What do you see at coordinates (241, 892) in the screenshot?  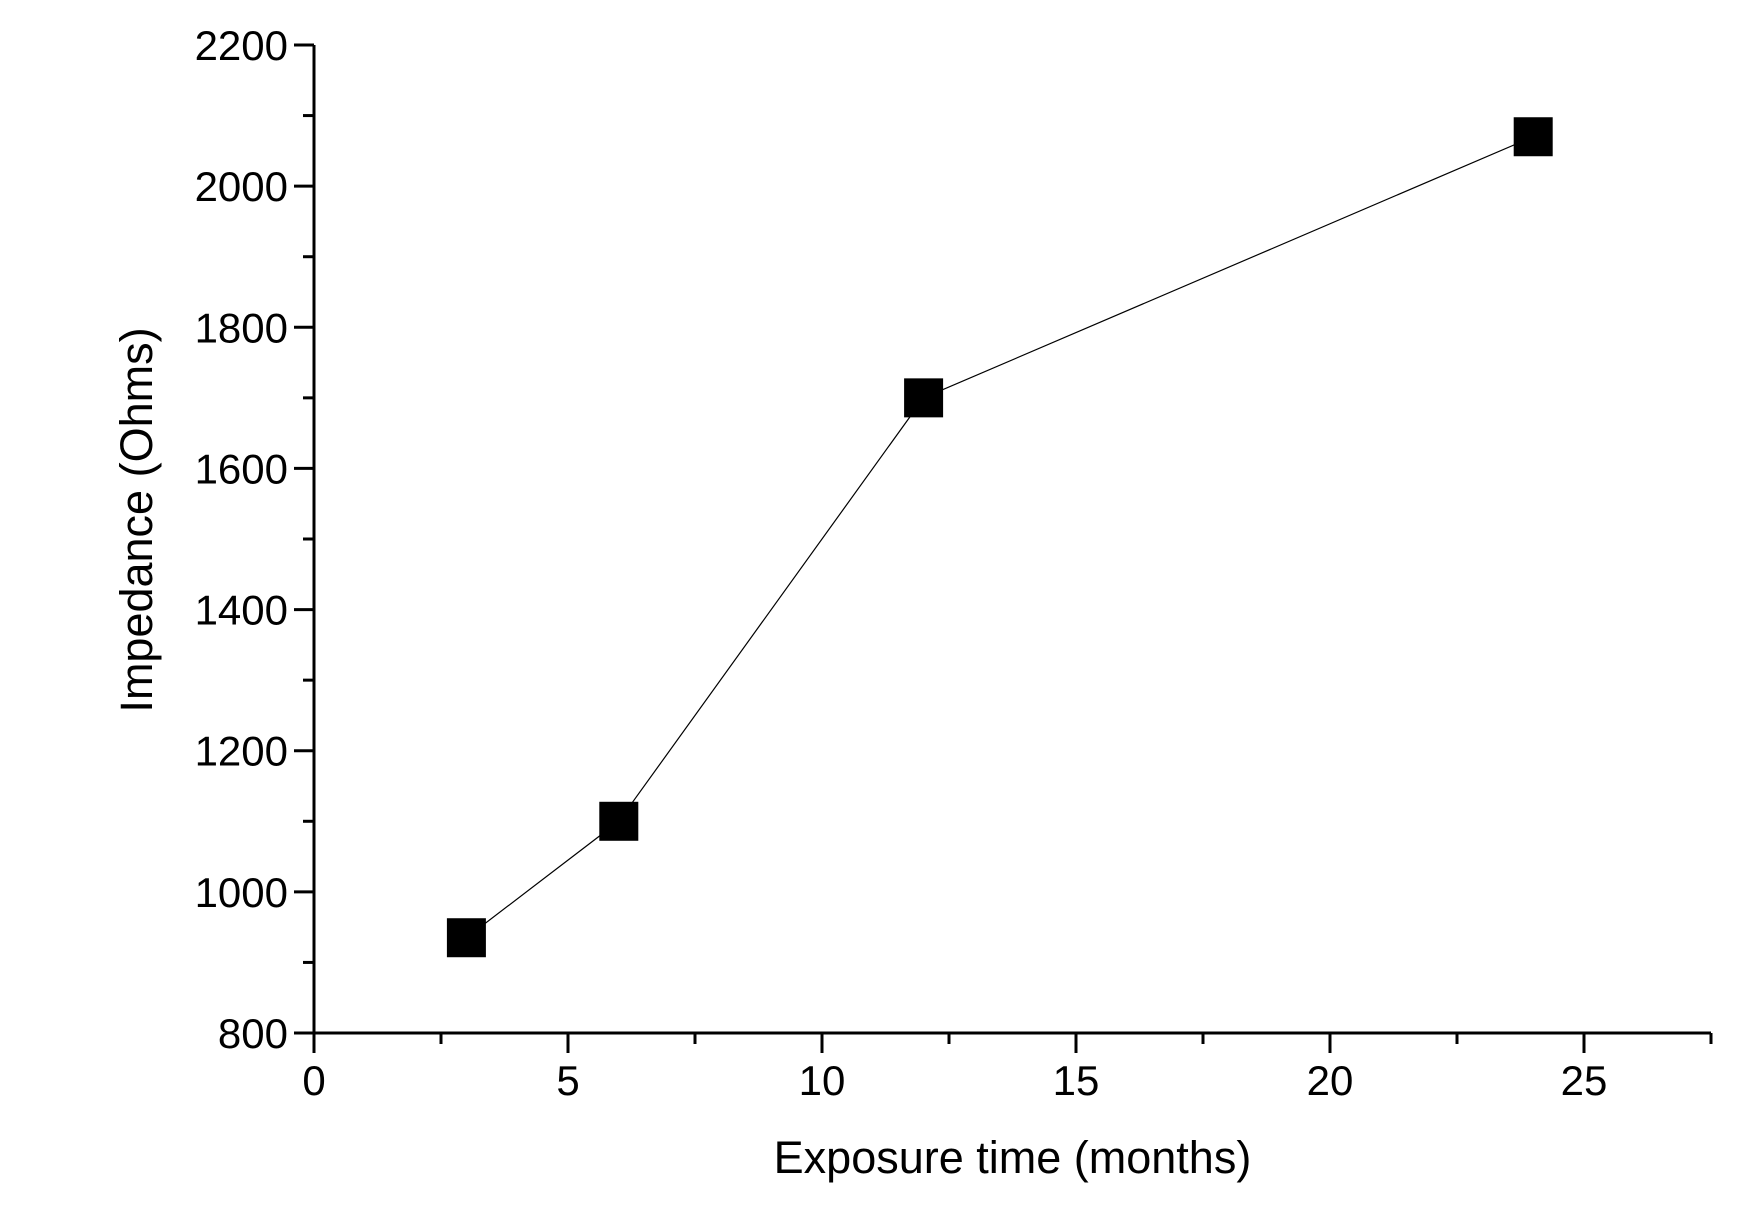 I see `y-tick-label: 1000` at bounding box center [241, 892].